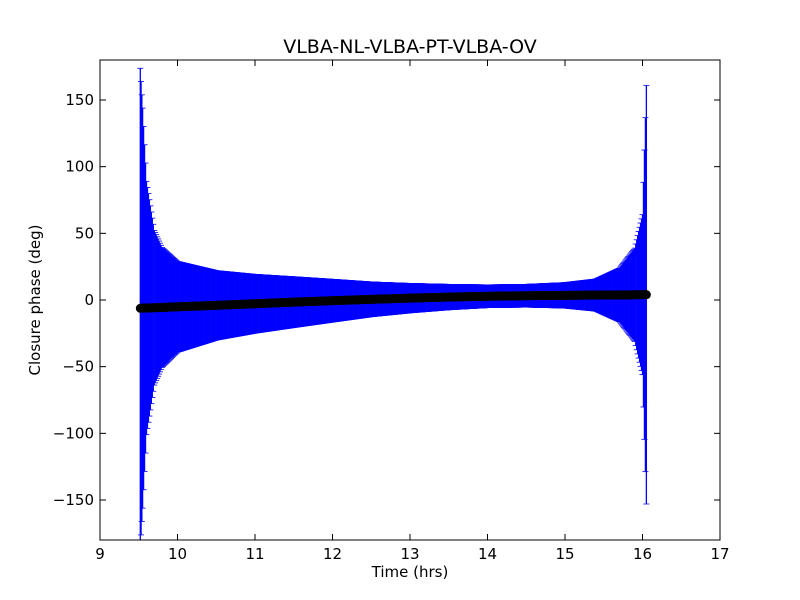 The image size is (800, 600). I want to click on y-tick-label: 0, so click(89, 300).